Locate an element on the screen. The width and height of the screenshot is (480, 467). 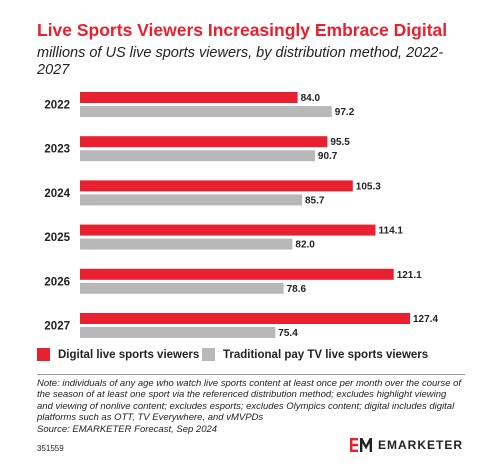
legend-item-traditional: Traditional pay TV live sports viewers is located at coordinates (315, 354).